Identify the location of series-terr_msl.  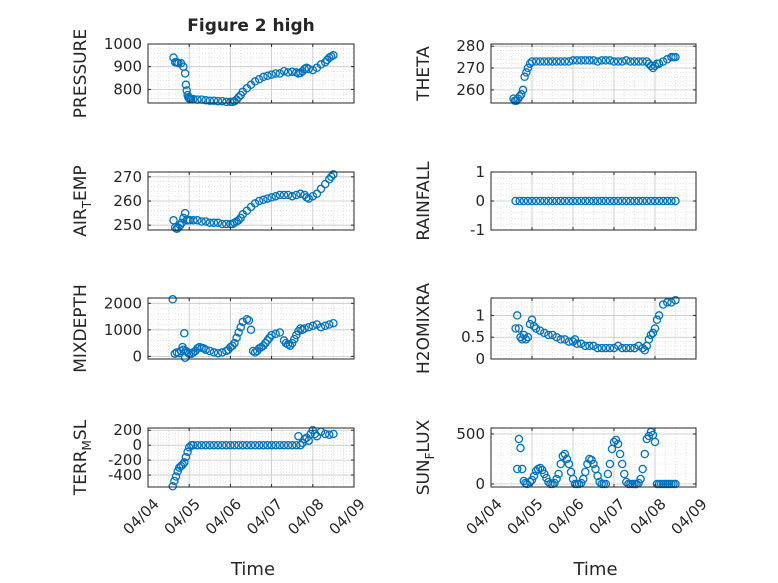
(253, 458).